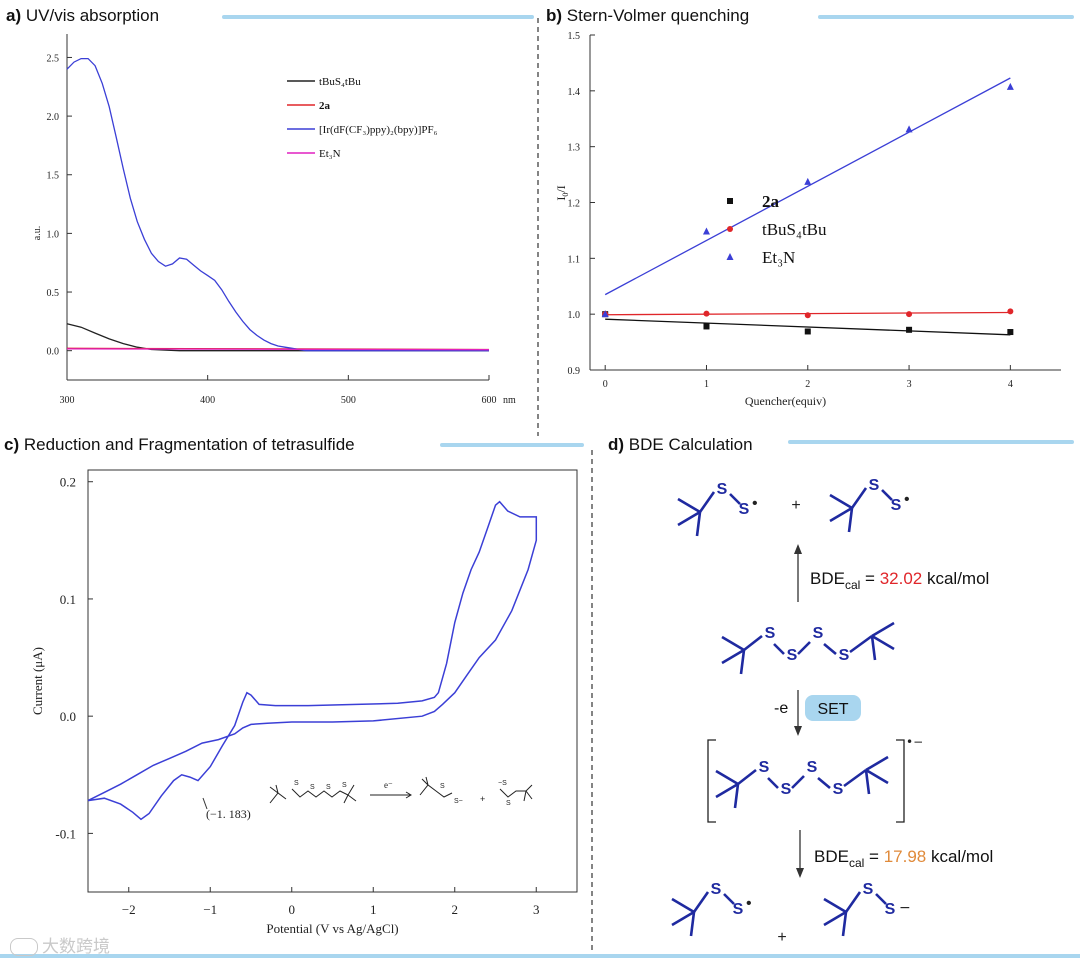  Describe the element at coordinates (12, 444) in the screenshot. I see `panel-c-label: c)` at that location.